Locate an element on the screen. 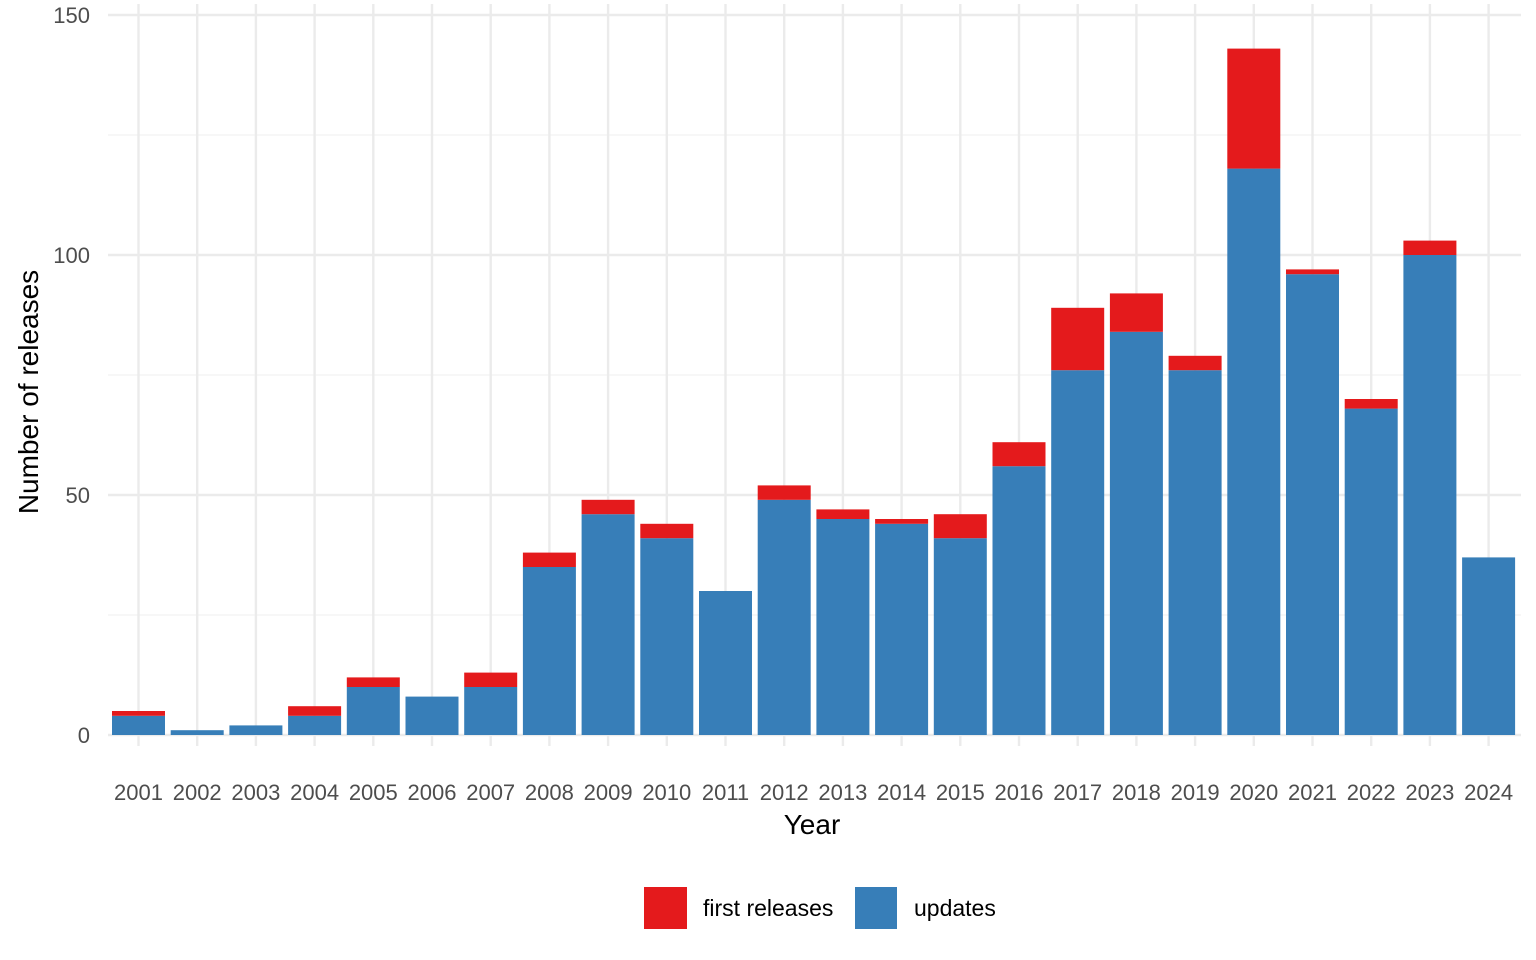 This screenshot has width=1536, height=960. bar-updates-2018 is located at coordinates (1136, 533).